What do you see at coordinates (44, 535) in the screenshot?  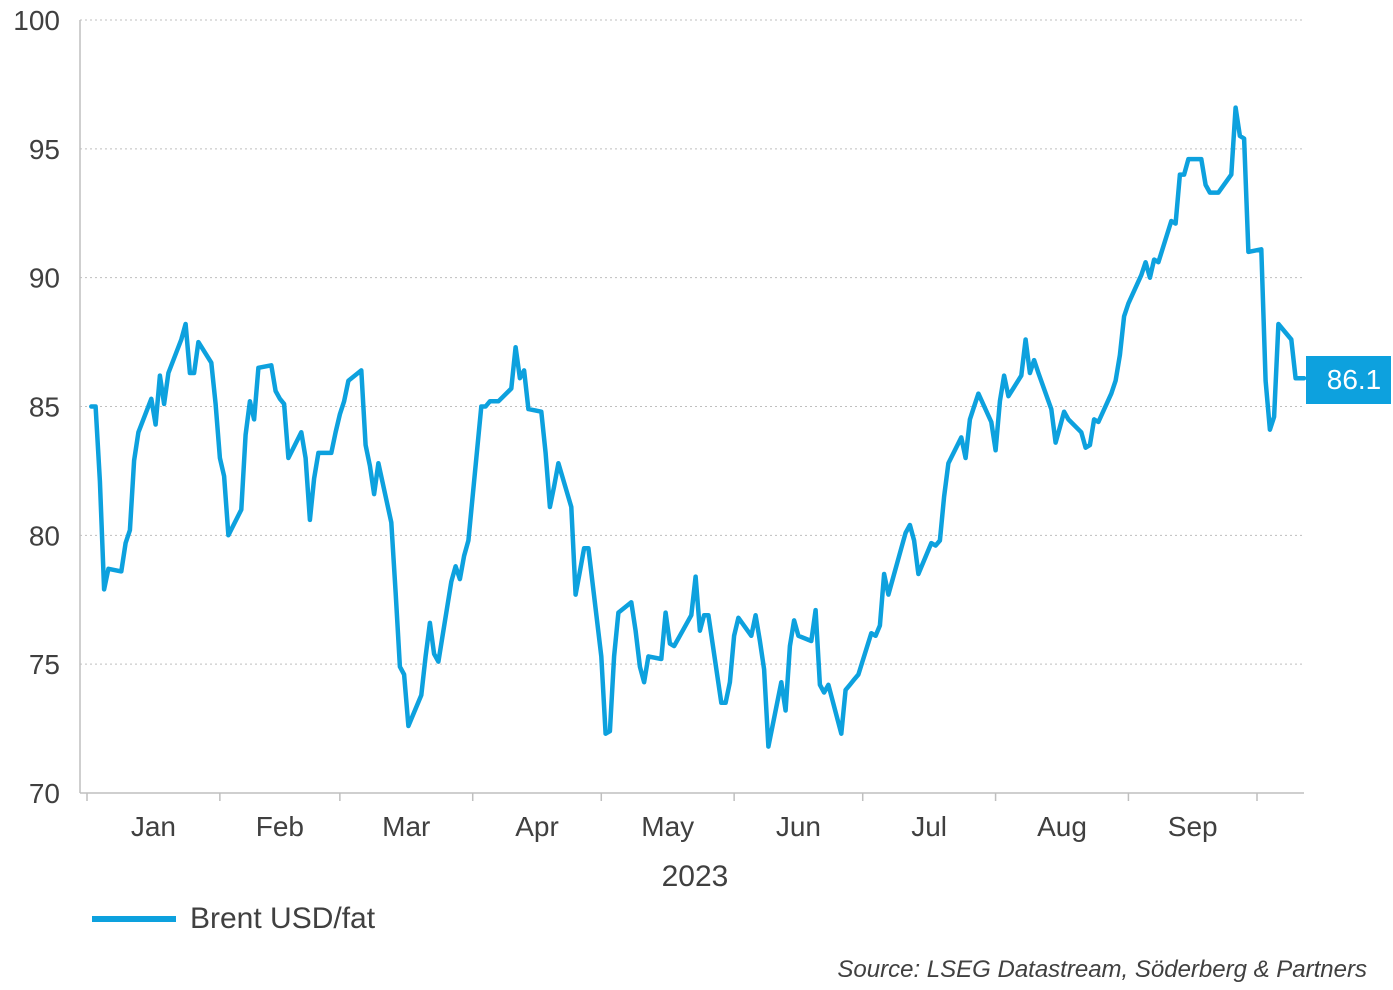 I see `y-tick-label: 80` at bounding box center [44, 535].